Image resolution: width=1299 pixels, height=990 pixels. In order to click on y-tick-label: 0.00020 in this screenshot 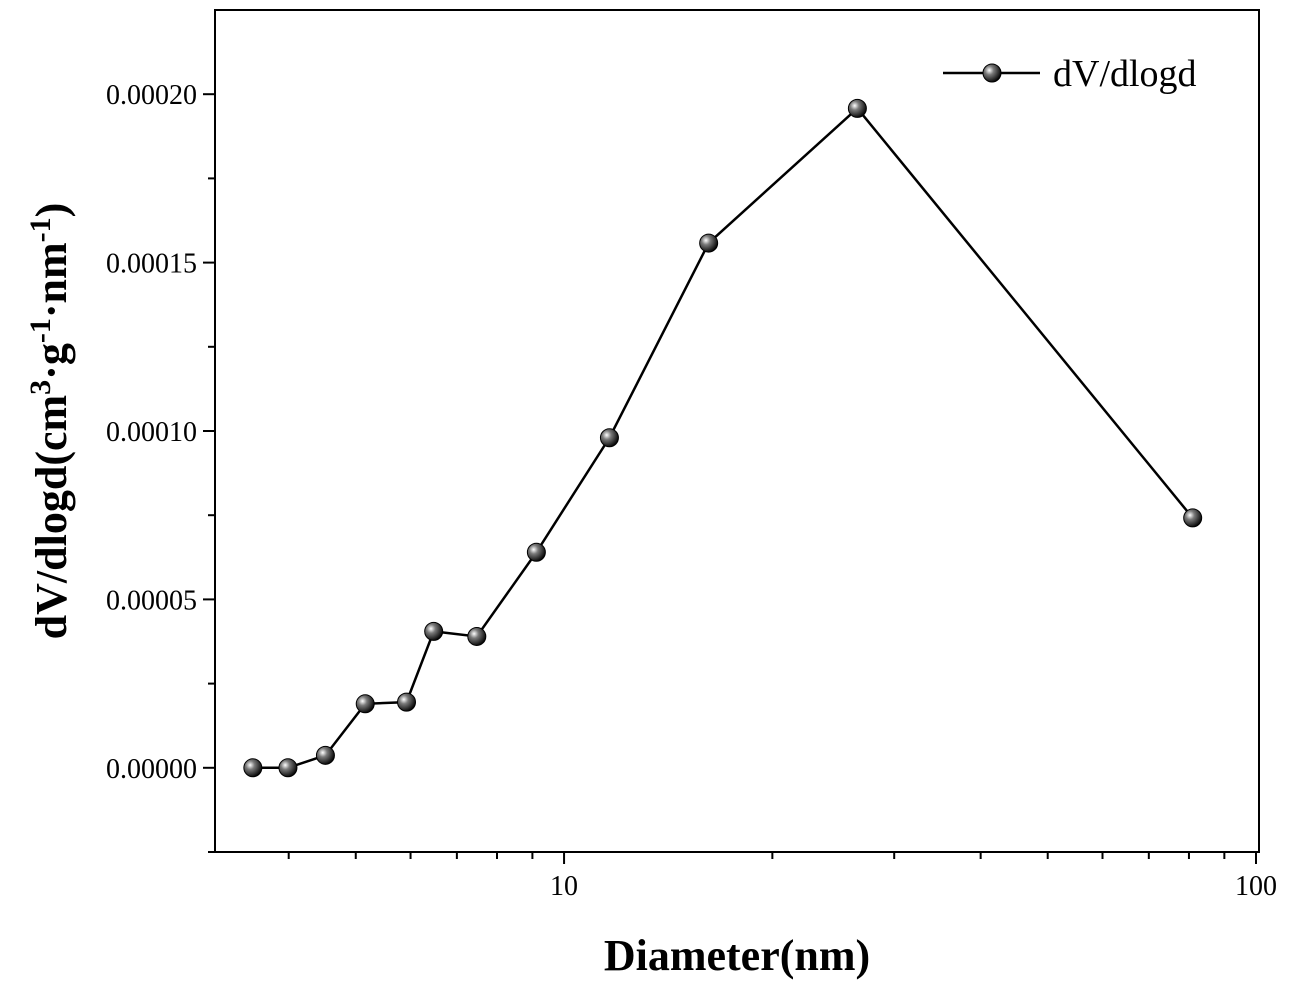, I will do `click(151, 95)`.